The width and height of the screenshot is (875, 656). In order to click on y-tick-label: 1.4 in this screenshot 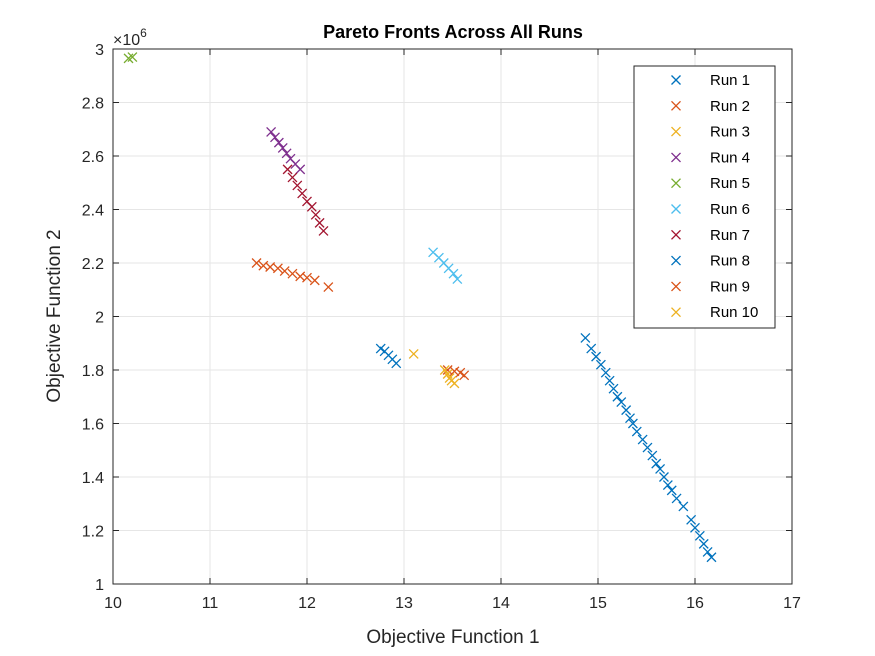, I will do `click(93, 478)`.